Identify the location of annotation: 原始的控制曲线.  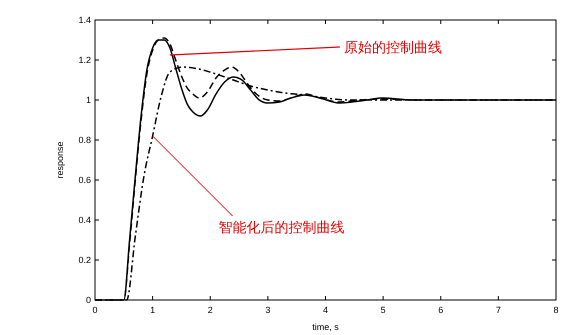
(393, 47).